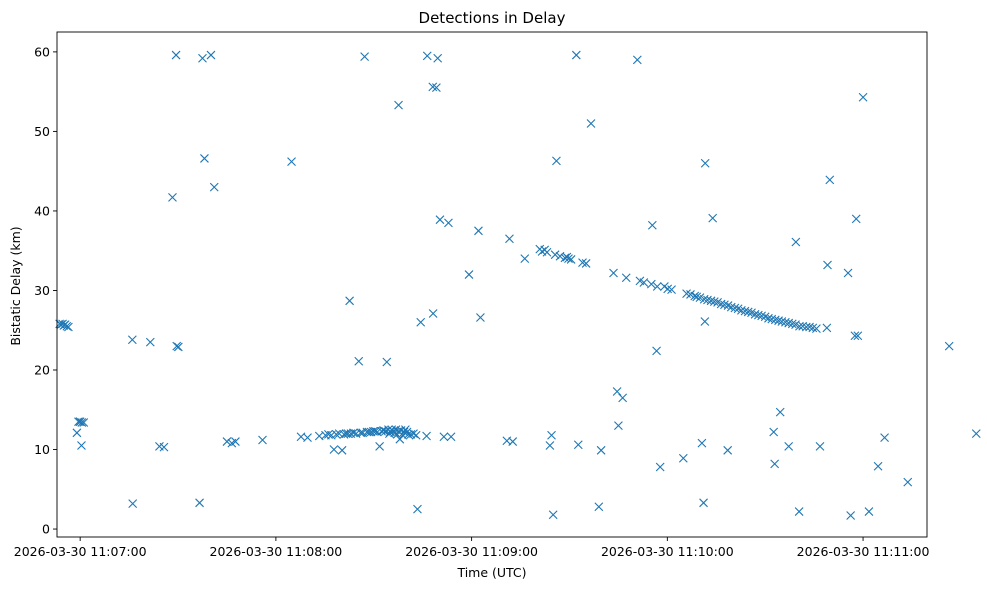  I want to click on y-axis: 0 10 20 30 40 50 60, so click(45, 290).